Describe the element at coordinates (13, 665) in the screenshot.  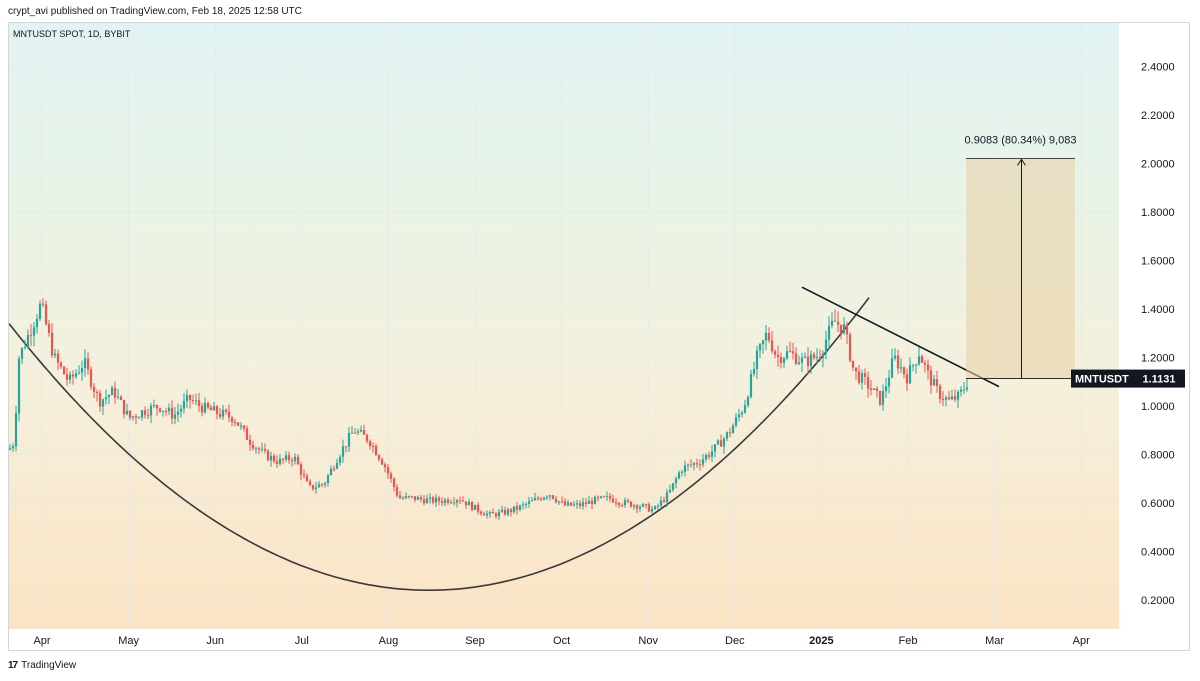
I see `tradingview-logo-icon: 17` at that location.